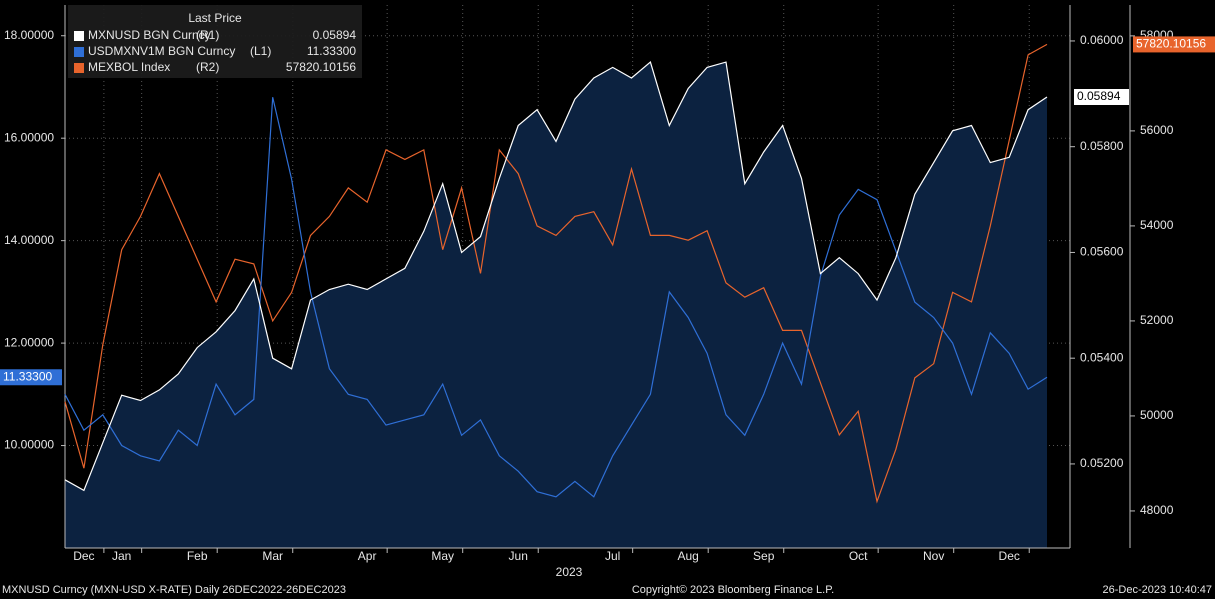 The height and width of the screenshot is (599, 1215). I want to click on y-tick-label: 12.00000, so click(29, 342).